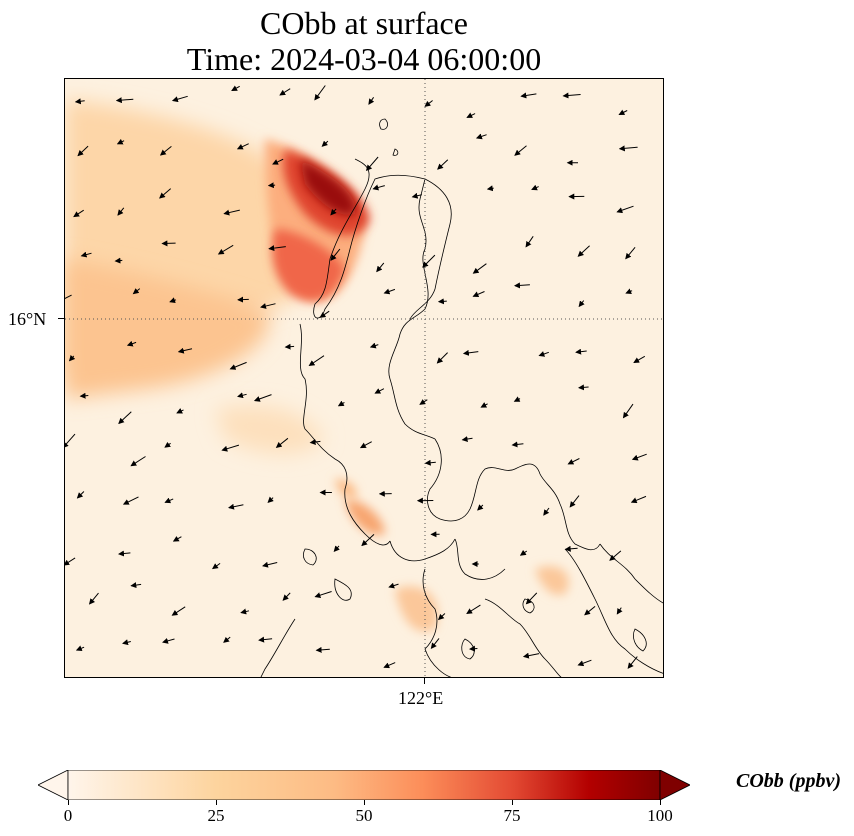 The image size is (854, 836). What do you see at coordinates (216, 815) in the screenshot?
I see `colorbar-tick-label: 25` at bounding box center [216, 815].